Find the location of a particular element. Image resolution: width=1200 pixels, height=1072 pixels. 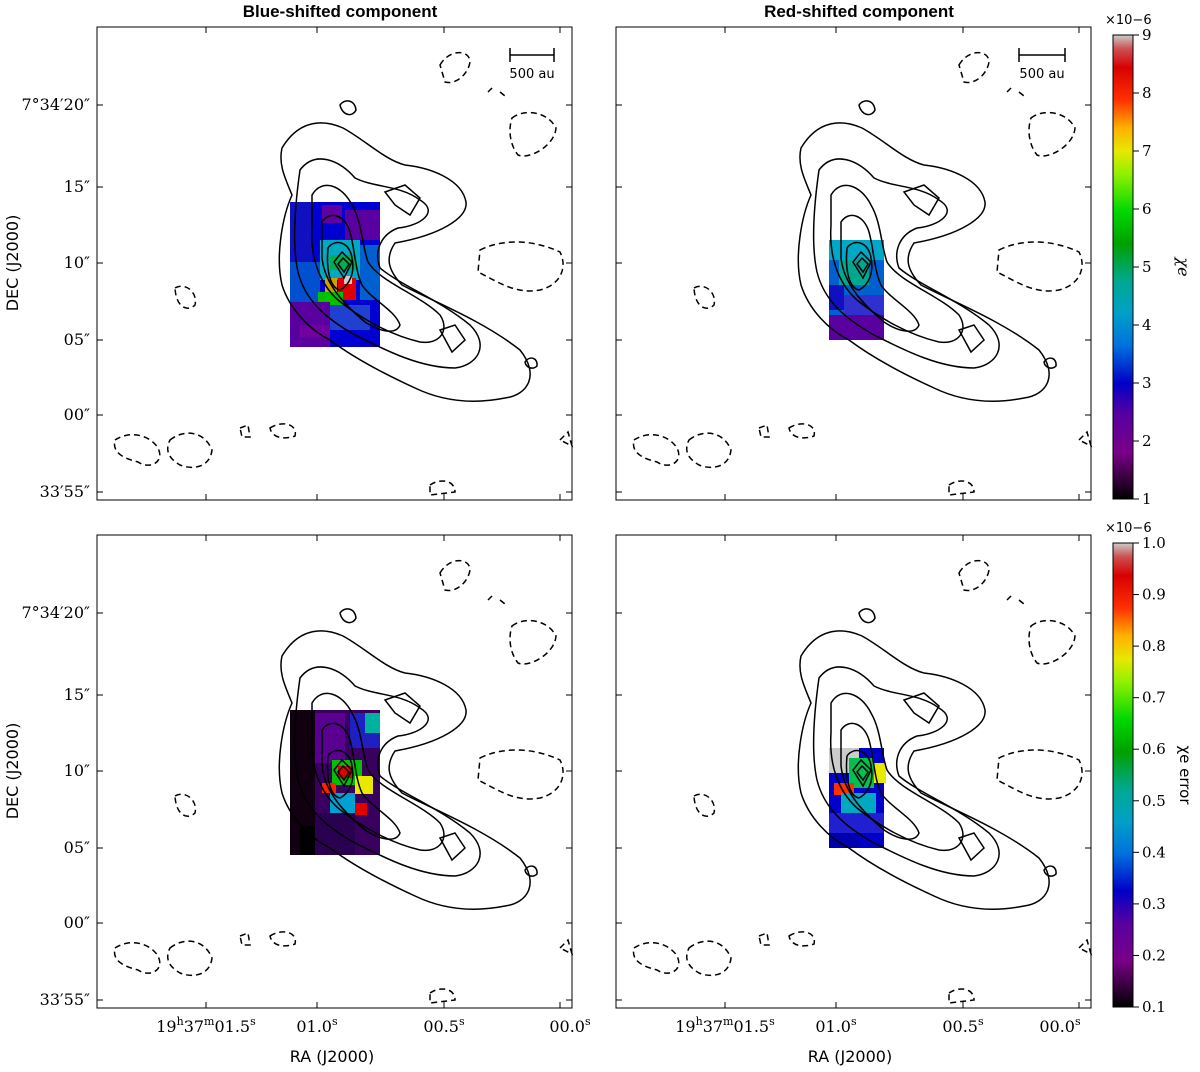

title-blue: Blue-shifted component is located at coordinates (340, 11).